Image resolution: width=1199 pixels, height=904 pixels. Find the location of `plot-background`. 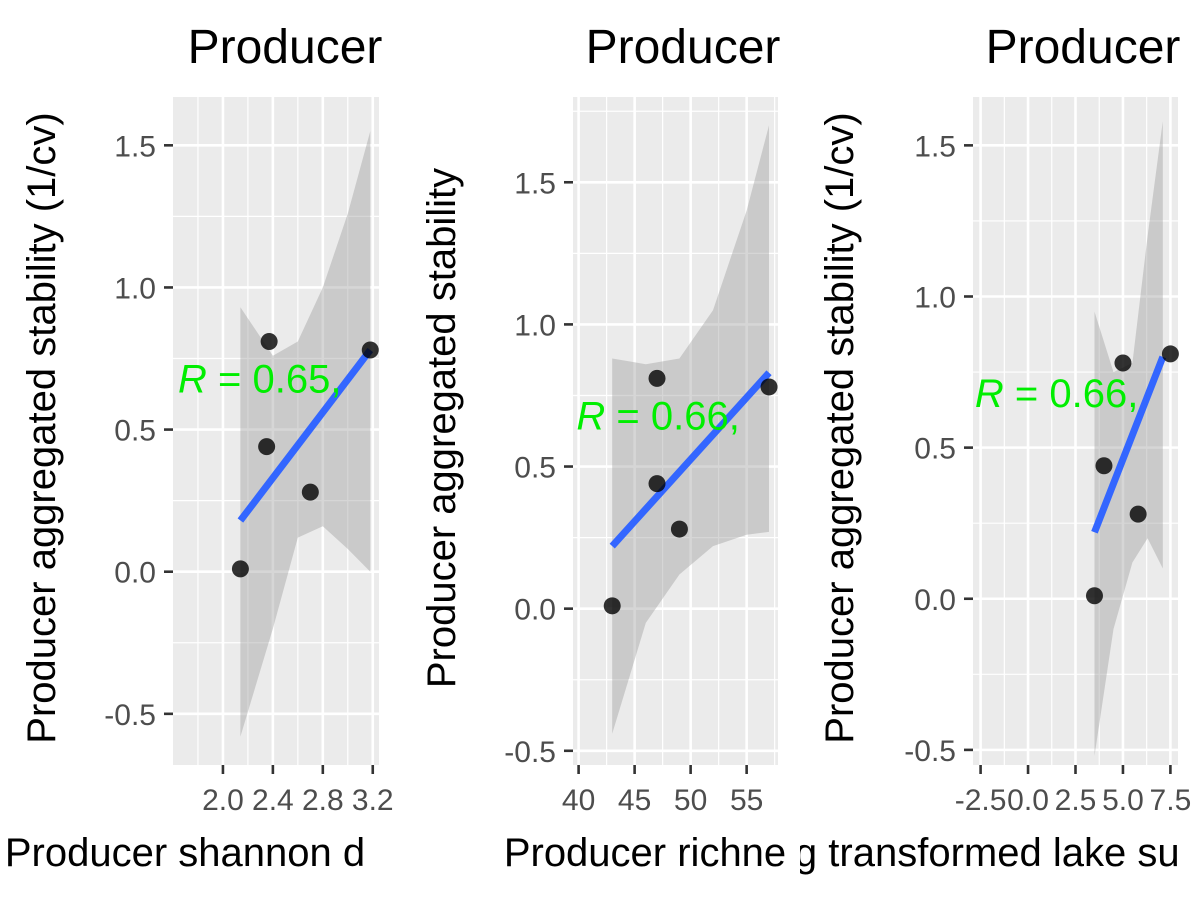

plot-background is located at coordinates (276, 431).